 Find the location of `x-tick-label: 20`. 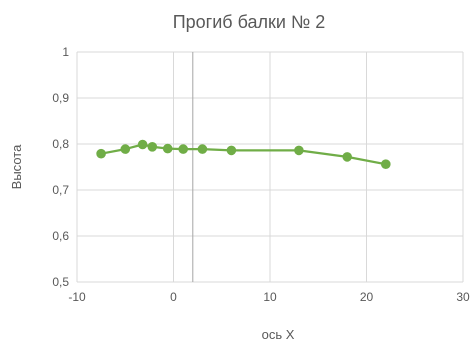

x-tick-label: 20 is located at coordinates (367, 297).